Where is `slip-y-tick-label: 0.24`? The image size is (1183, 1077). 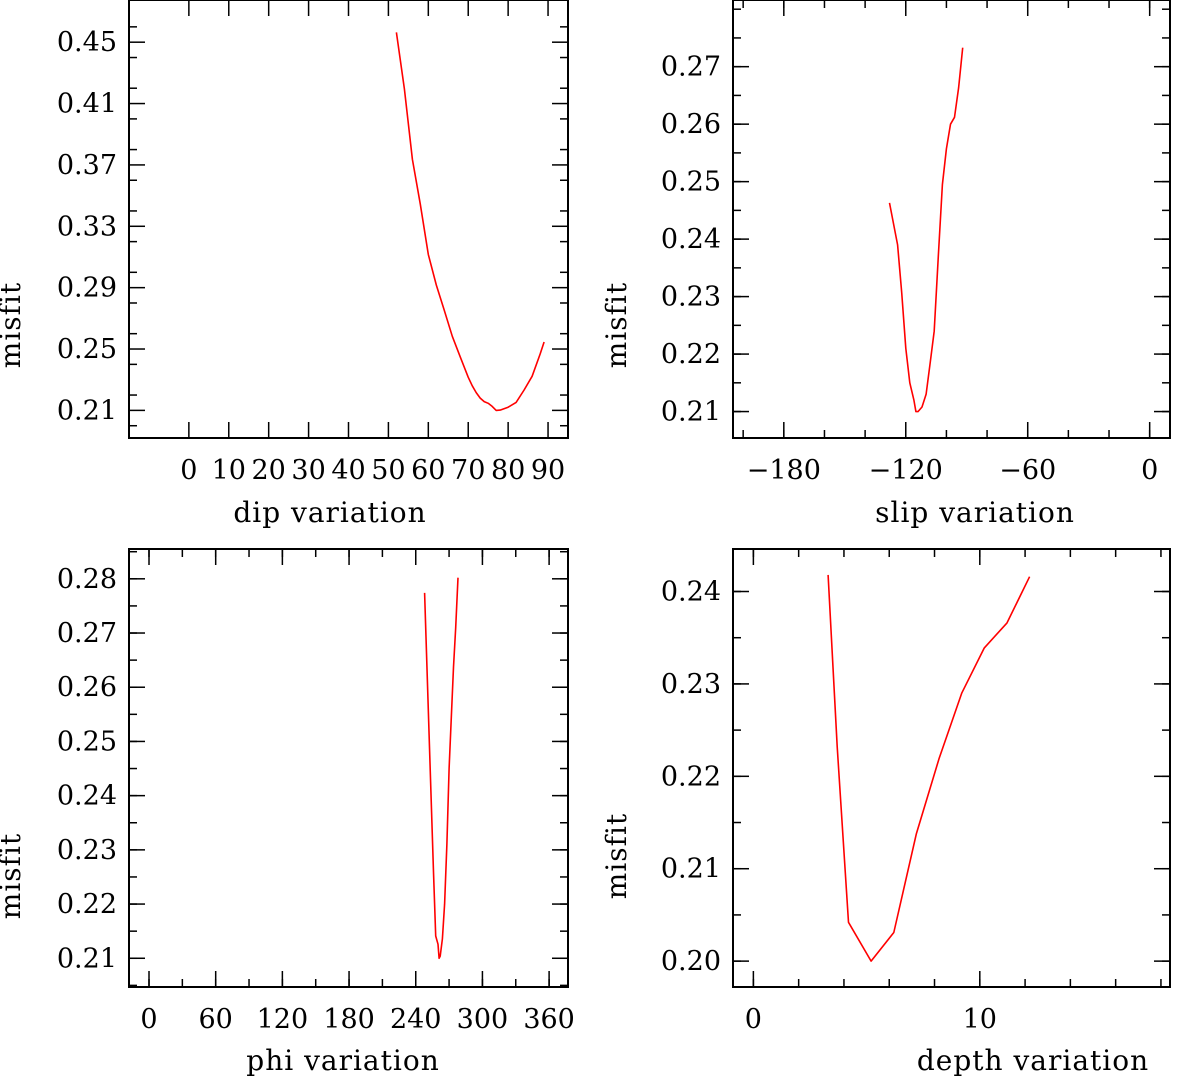 slip-y-tick-label: 0.24 is located at coordinates (691, 239).